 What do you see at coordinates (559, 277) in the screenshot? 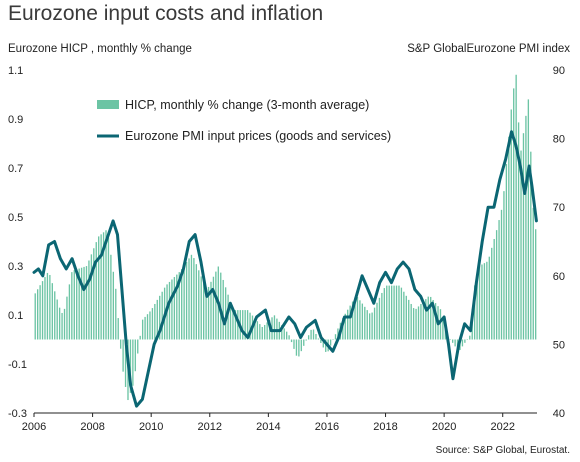
I see `y-right-tick-label: 60` at bounding box center [559, 277].